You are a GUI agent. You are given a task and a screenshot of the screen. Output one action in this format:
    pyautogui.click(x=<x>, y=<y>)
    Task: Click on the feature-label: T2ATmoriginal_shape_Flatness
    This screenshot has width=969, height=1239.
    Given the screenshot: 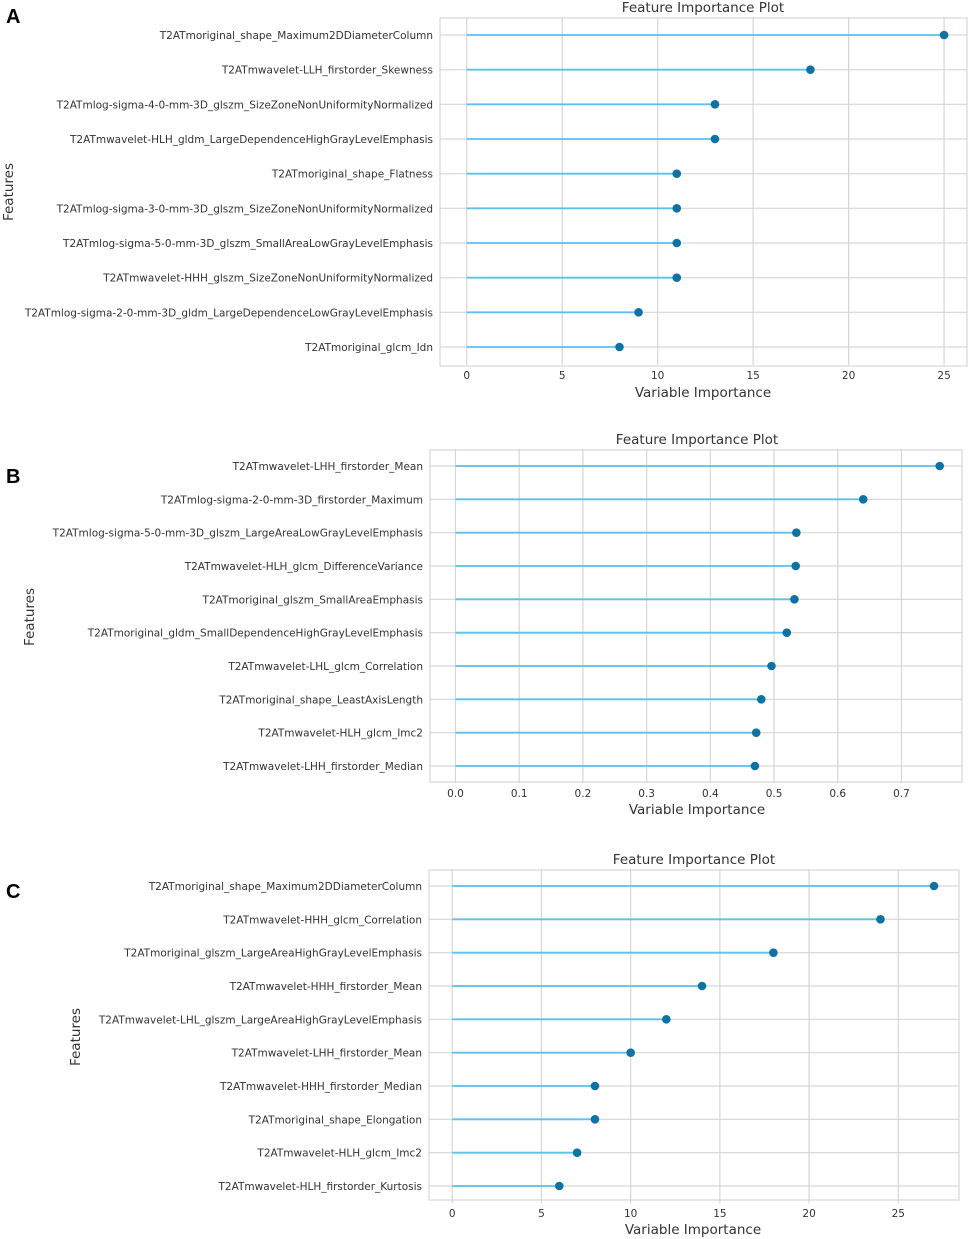 What is the action you would take?
    pyautogui.click(x=352, y=175)
    